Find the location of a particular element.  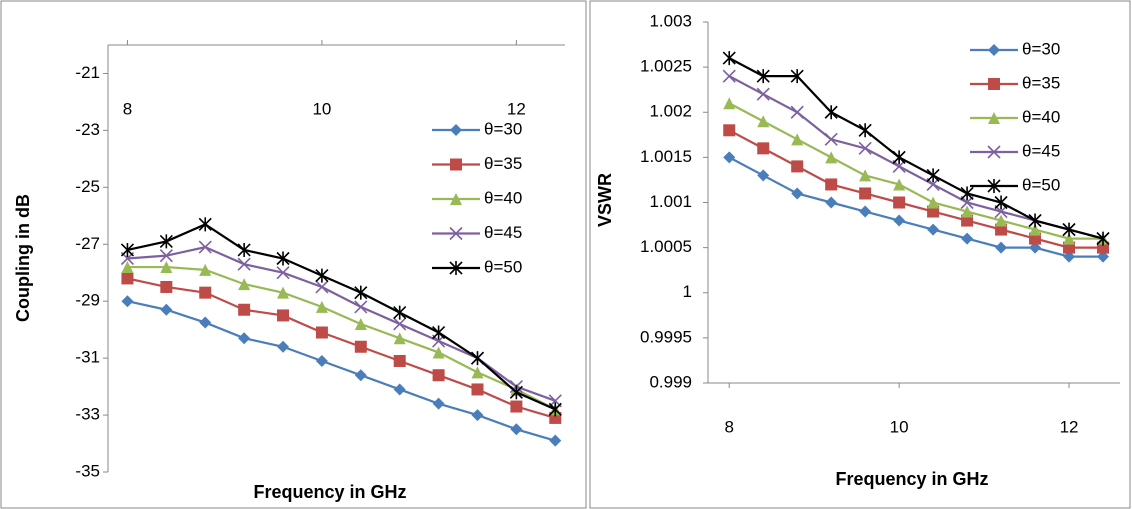

y-tick-label: 1.003 is located at coordinates (670, 20).